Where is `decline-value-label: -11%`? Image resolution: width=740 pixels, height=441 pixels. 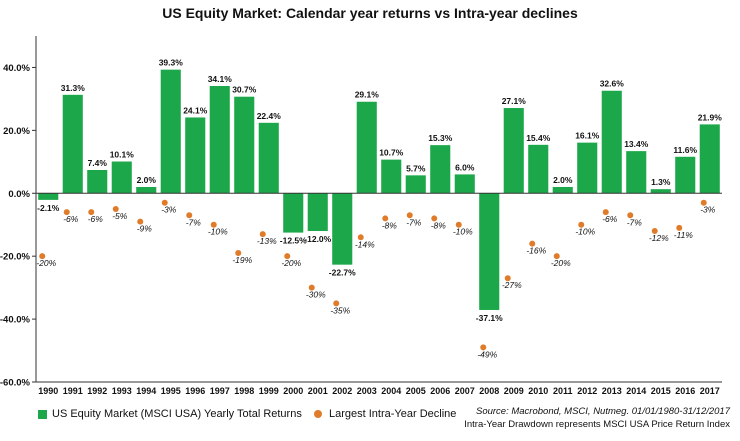 decline-value-label: -11% is located at coordinates (684, 235).